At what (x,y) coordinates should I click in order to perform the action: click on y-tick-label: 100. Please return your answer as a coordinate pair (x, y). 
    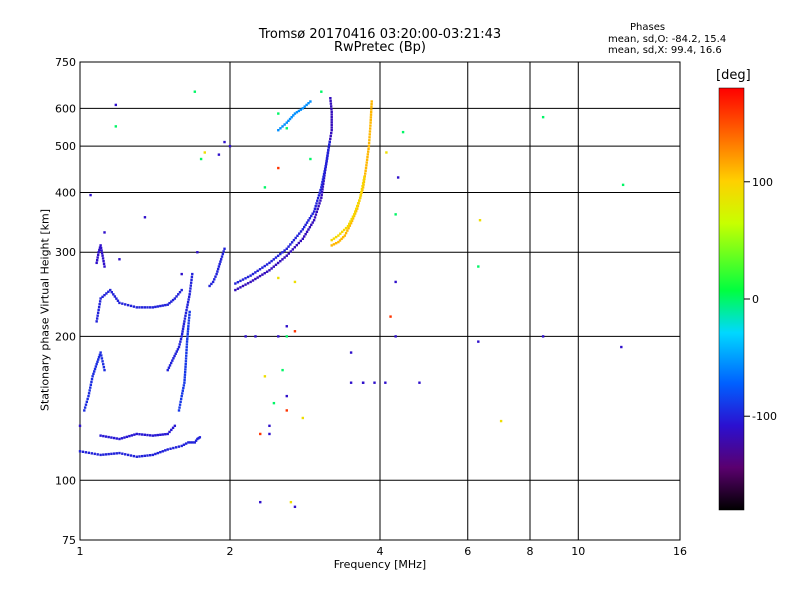
    Looking at the image, I should click on (65, 480).